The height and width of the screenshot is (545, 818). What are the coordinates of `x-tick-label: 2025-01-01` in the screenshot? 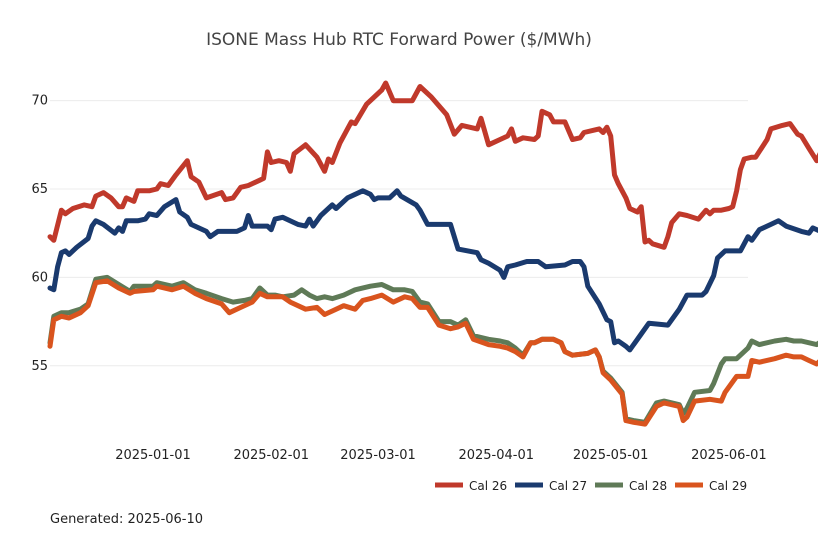 It's located at (153, 455).